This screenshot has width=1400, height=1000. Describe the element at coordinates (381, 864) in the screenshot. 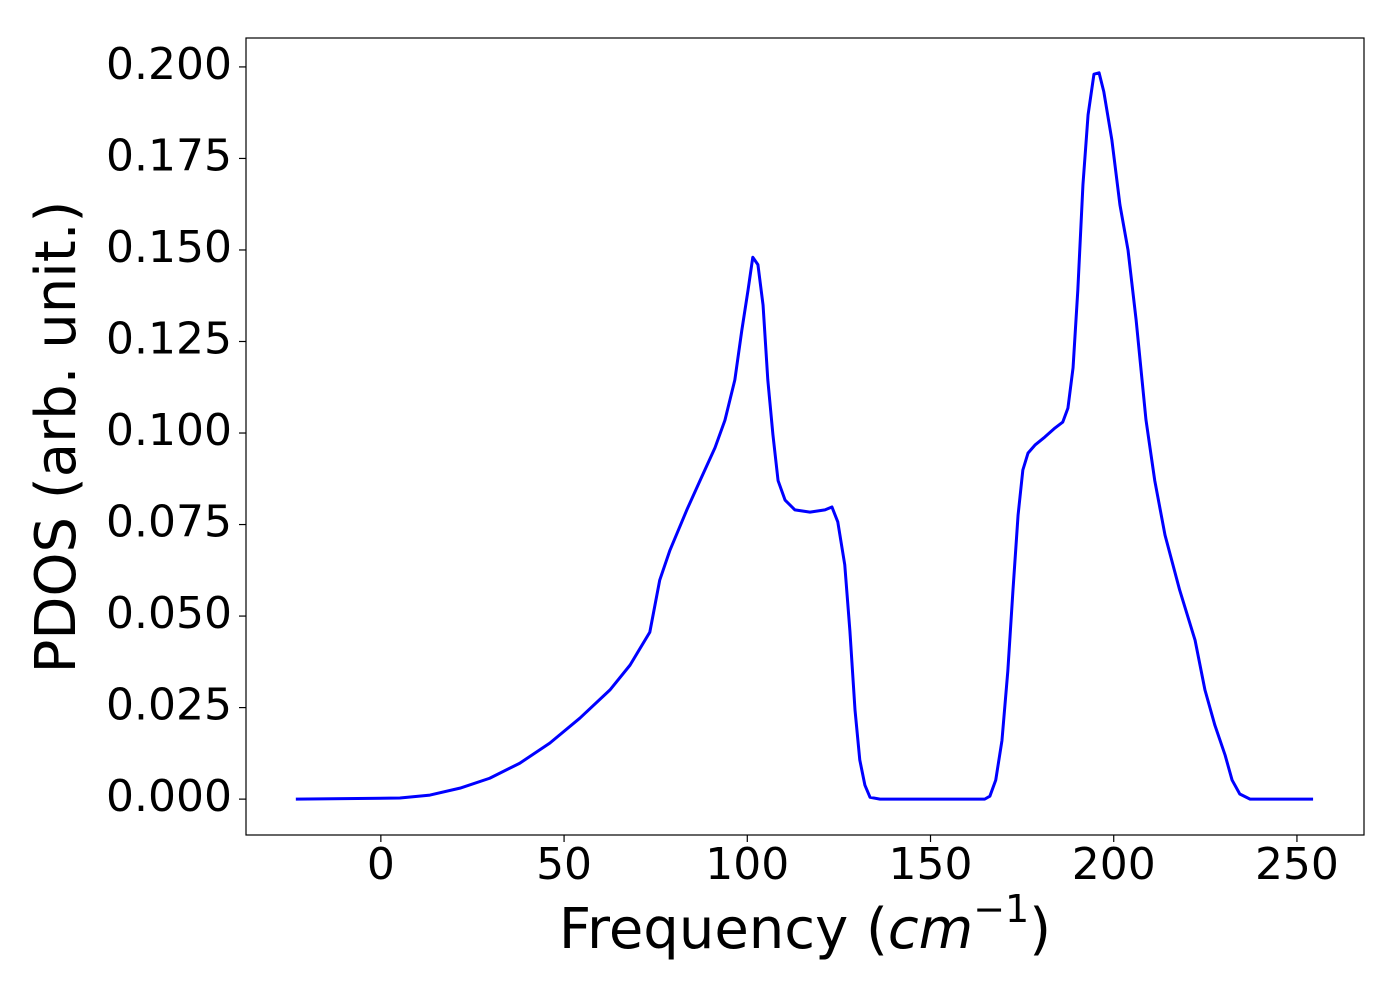

I see `x-tick-label: 0` at that location.